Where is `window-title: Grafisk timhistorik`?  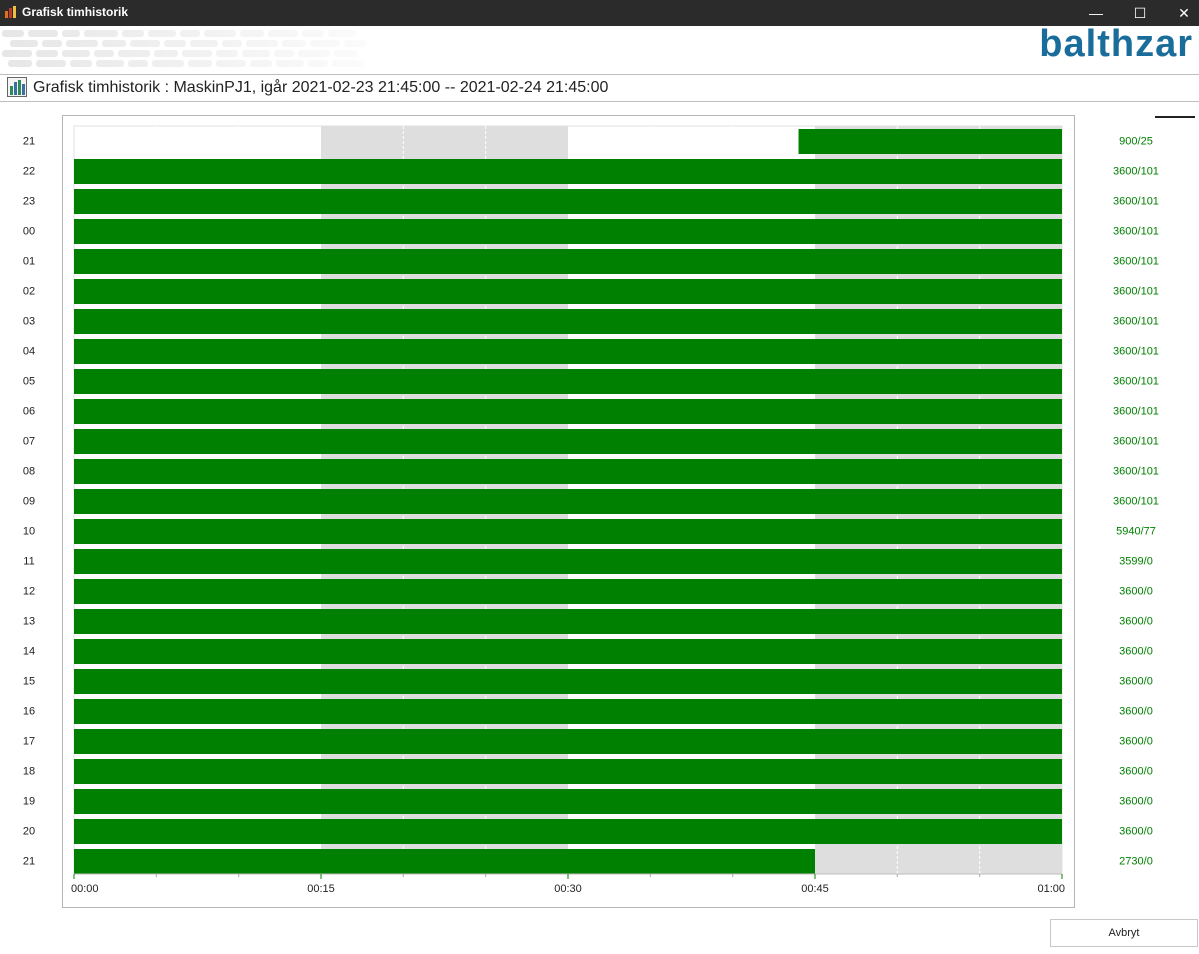
window-title: Grafisk timhistorik is located at coordinates (75, 12).